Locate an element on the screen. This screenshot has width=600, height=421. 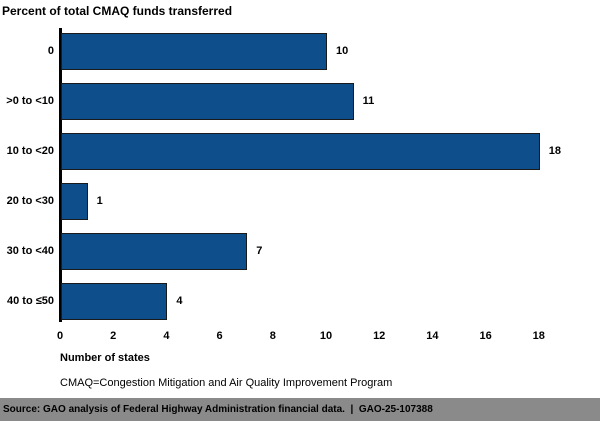
category-label: 10 to <20 is located at coordinates (30, 150).